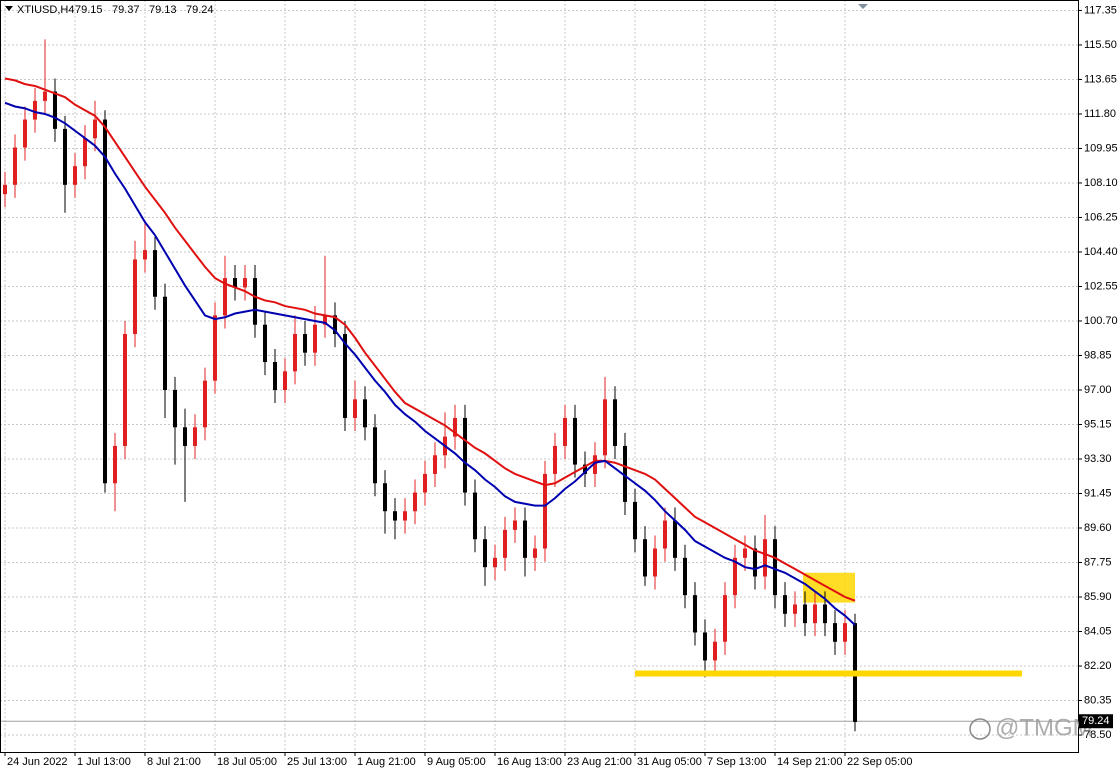 The width and height of the screenshot is (1119, 772). I want to click on last-price-label: 79.24, so click(1096, 721).